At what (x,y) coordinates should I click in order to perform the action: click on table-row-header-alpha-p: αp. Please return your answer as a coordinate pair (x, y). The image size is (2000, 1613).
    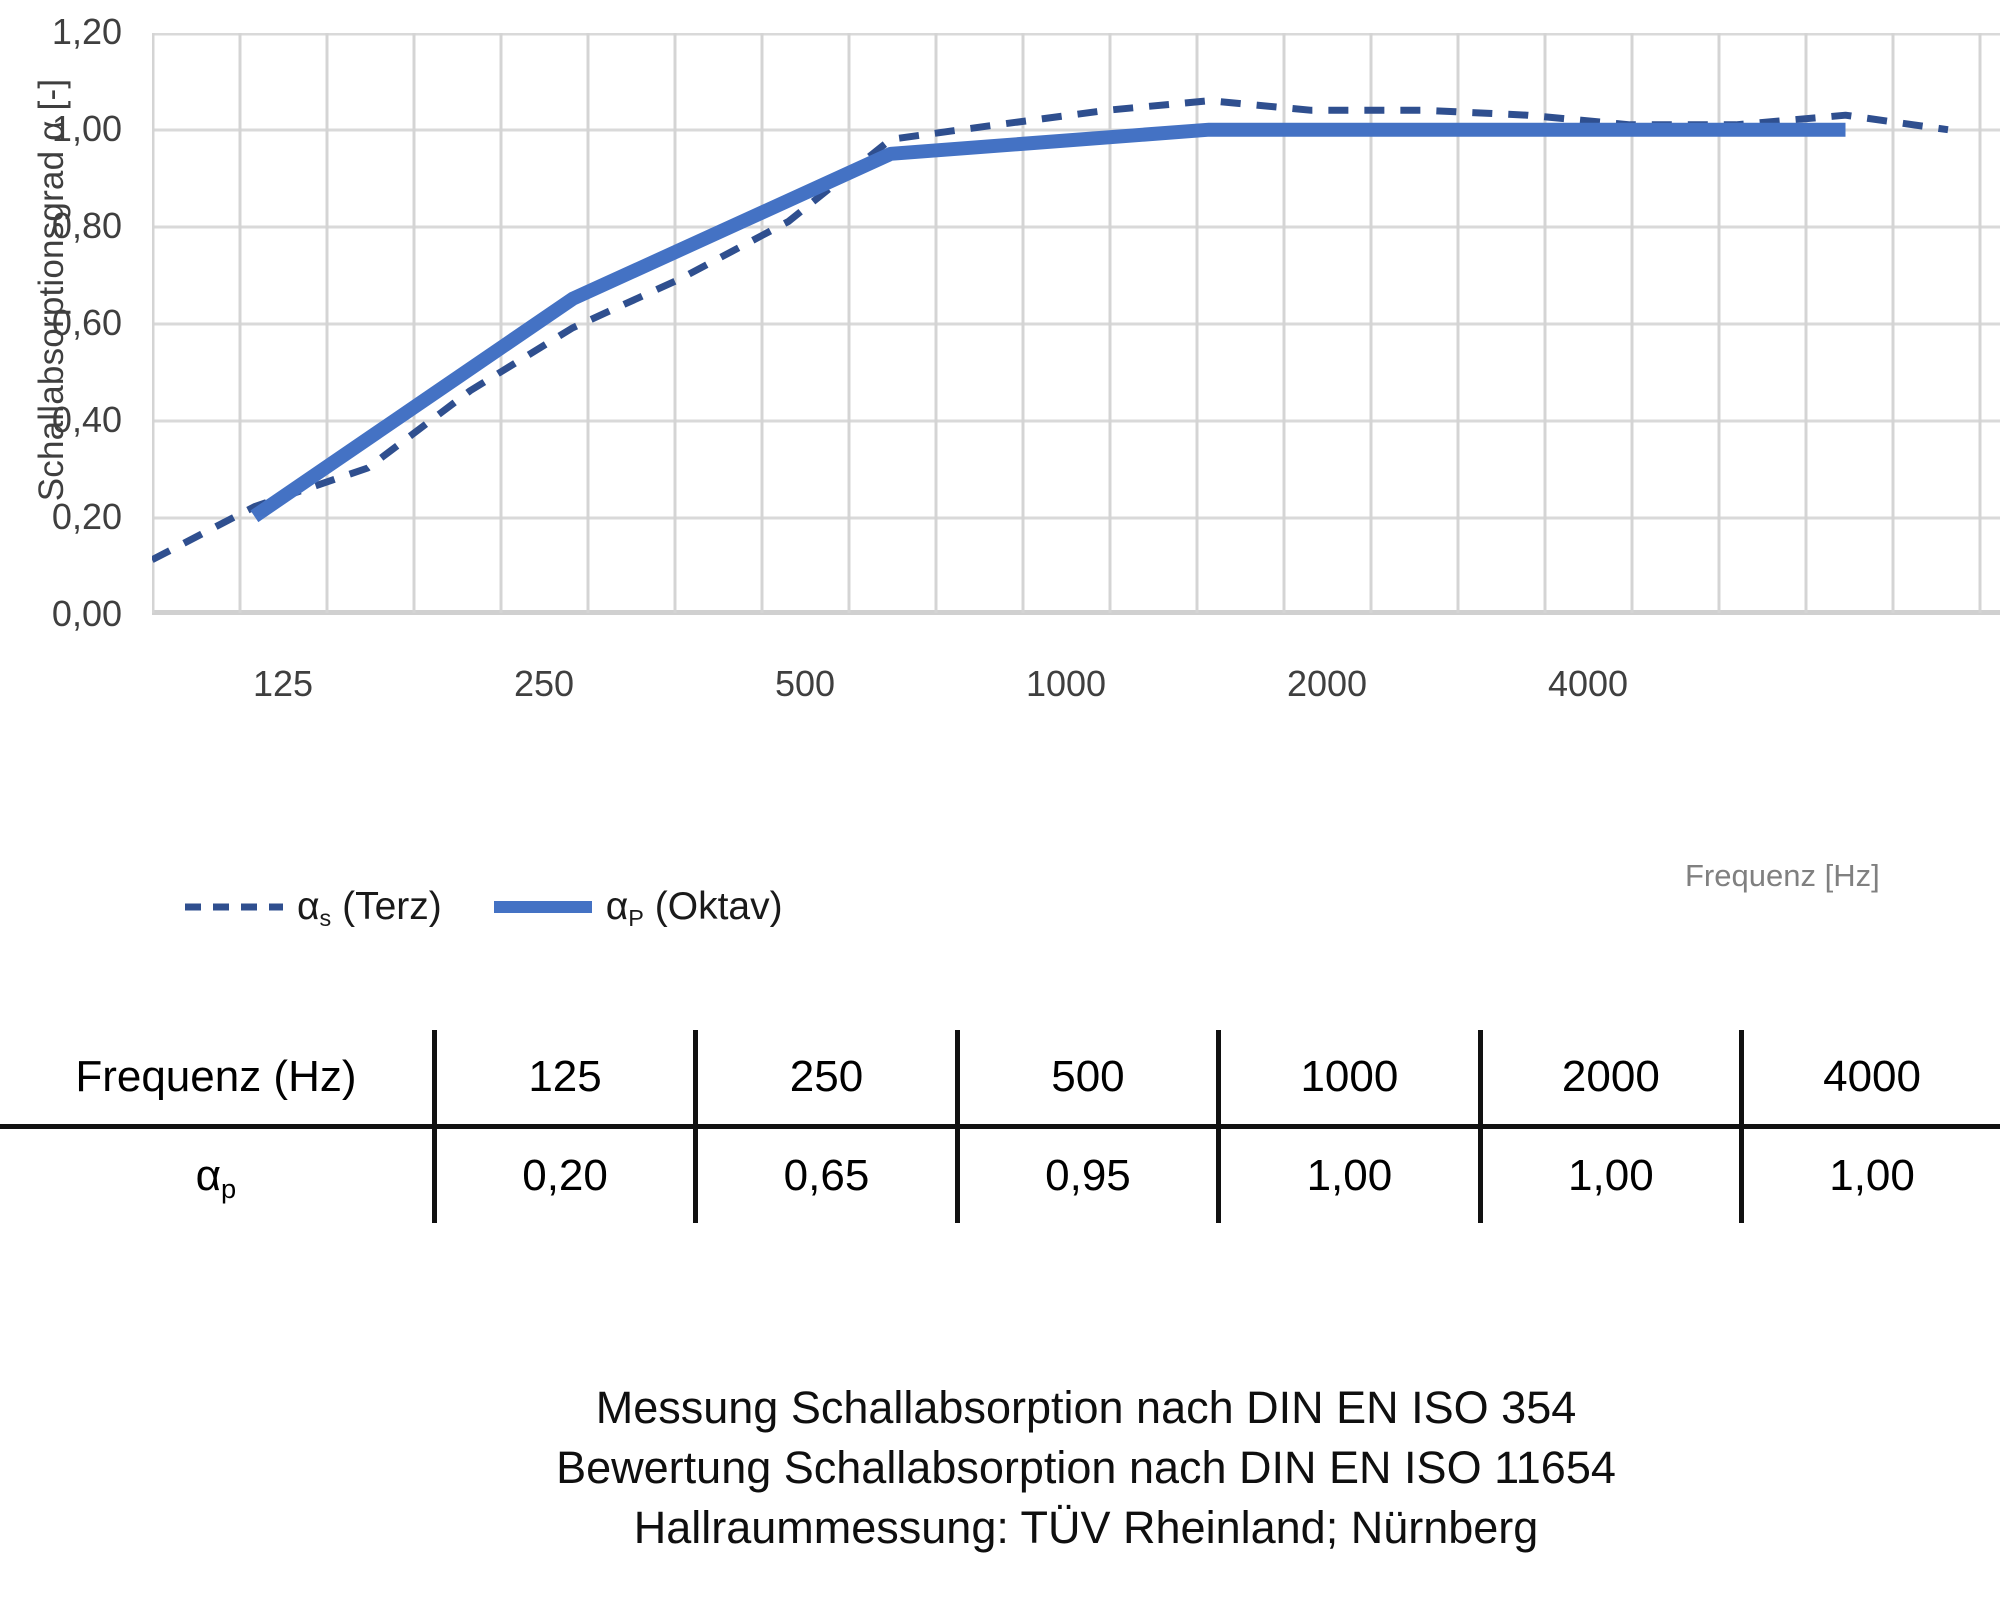
    Looking at the image, I should click on (217, 1175).